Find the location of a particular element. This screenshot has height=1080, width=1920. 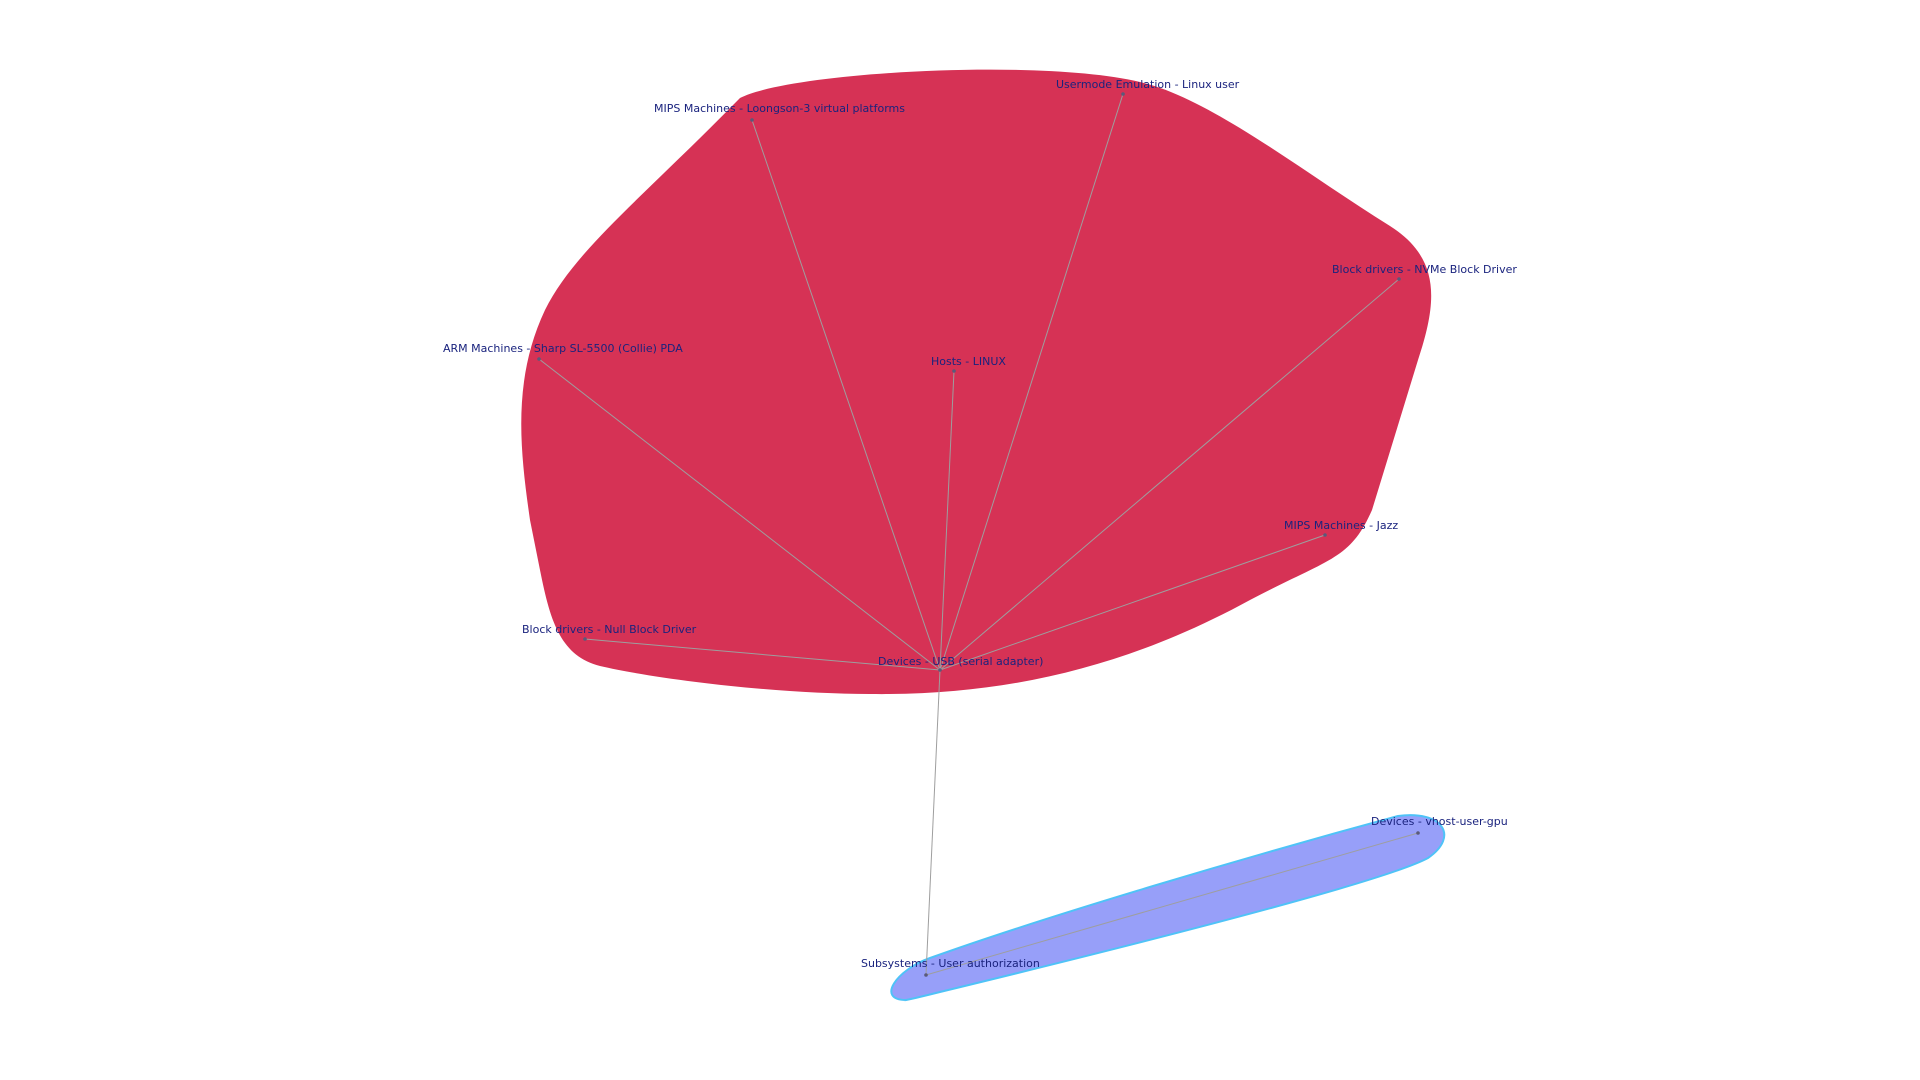

node-label: Usermode Emulation - Linux user is located at coordinates (1148, 84).